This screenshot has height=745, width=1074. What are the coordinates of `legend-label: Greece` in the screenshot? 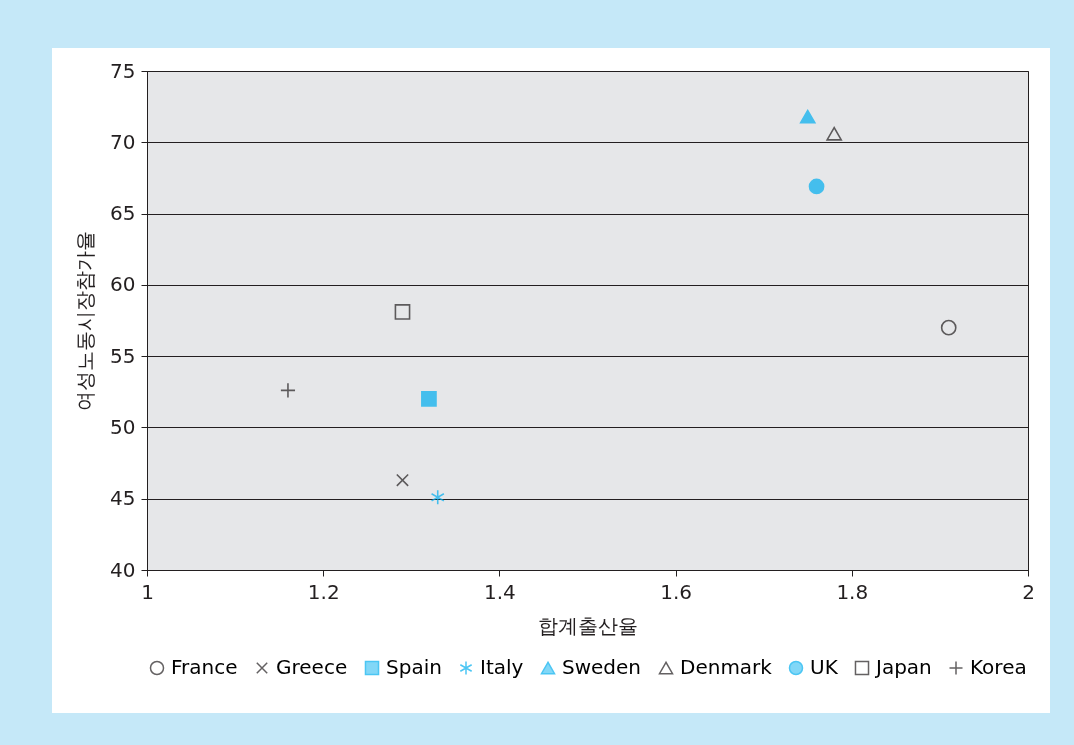 It's located at (312, 667).